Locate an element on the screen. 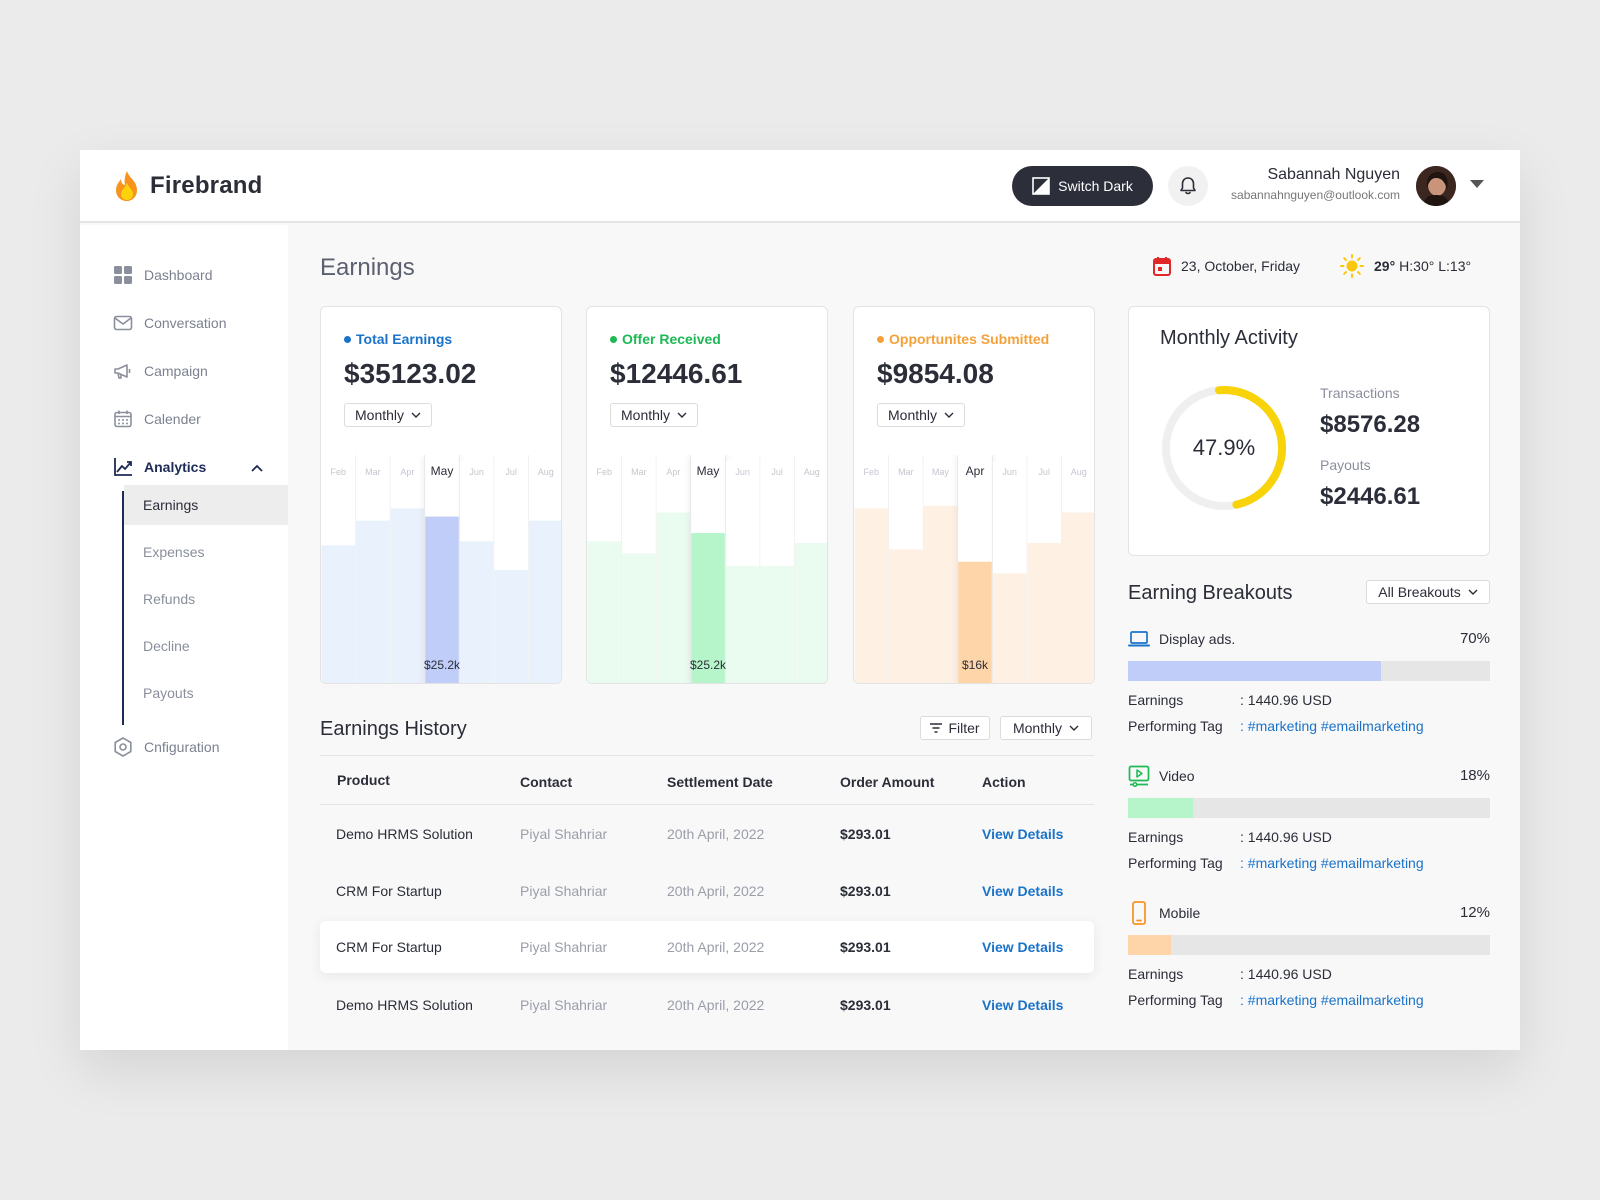 This screenshot has height=1200, width=1600. sidebar-item-conversation: Conversation is located at coordinates (170, 323).